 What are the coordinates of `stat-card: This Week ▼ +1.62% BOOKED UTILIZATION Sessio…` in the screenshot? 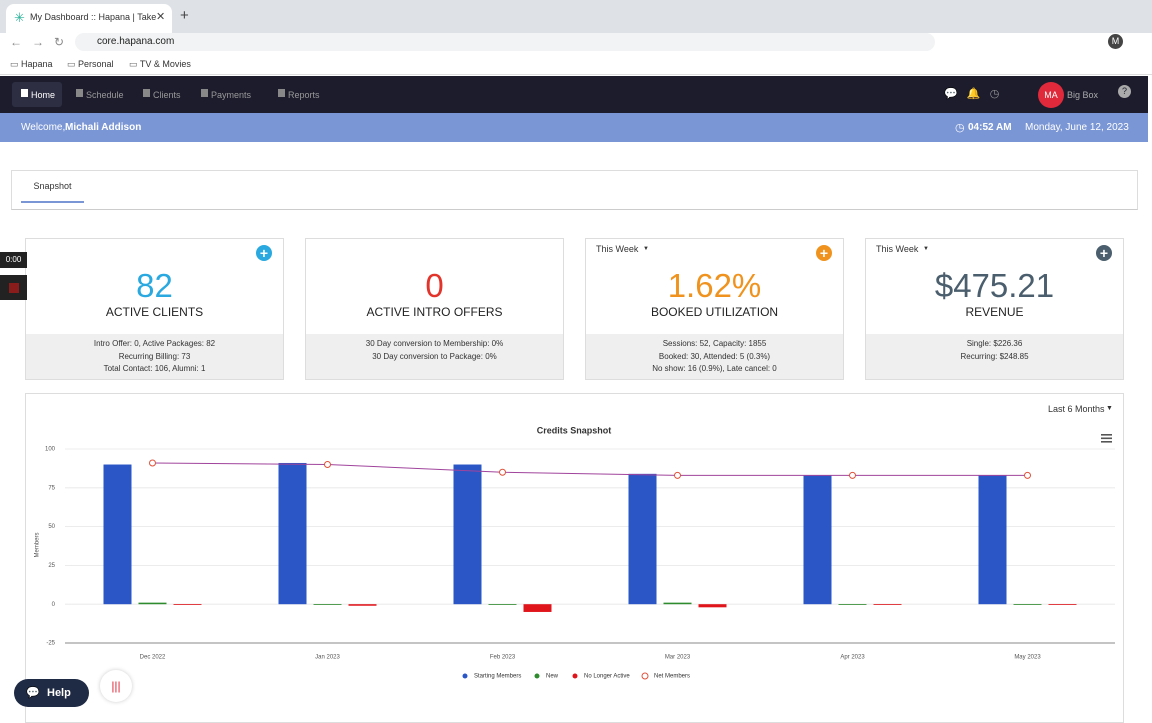 It's located at (714, 309).